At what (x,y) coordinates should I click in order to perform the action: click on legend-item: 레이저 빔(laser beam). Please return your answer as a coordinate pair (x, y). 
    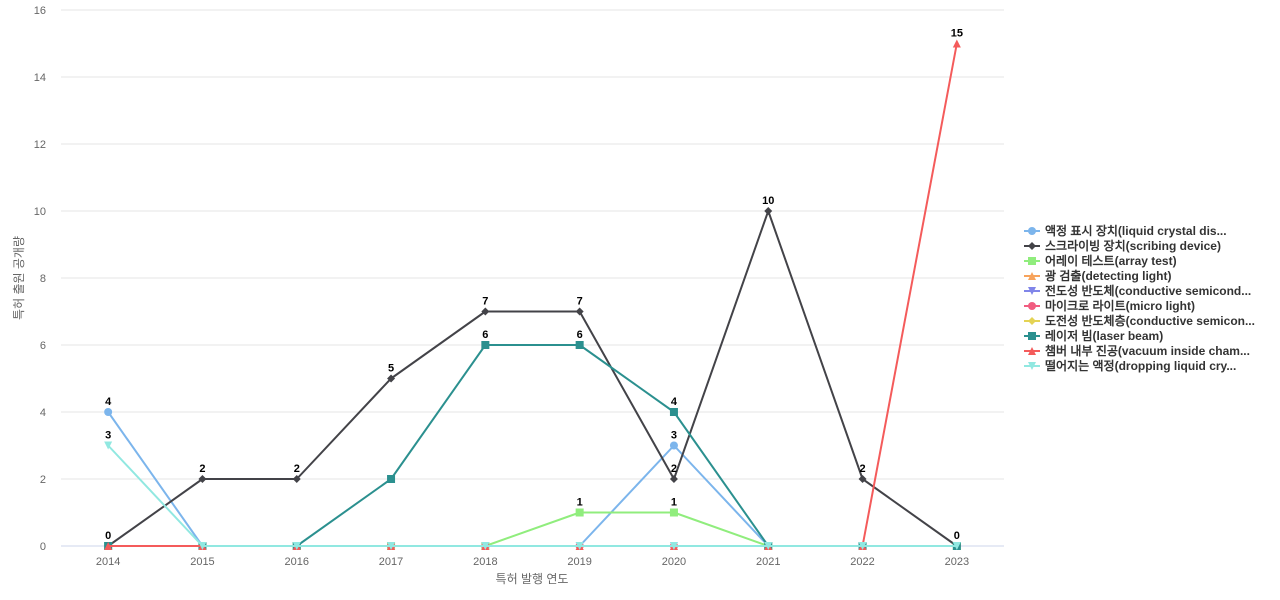
    Looking at the image, I should click on (1093, 335).